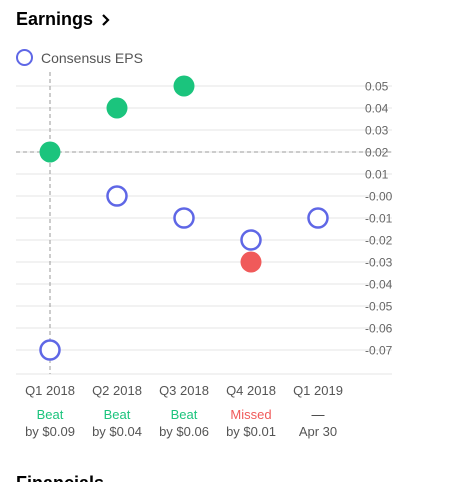 The width and height of the screenshot is (463, 482). I want to click on chart-legend: Consensus EPS, so click(79, 57).